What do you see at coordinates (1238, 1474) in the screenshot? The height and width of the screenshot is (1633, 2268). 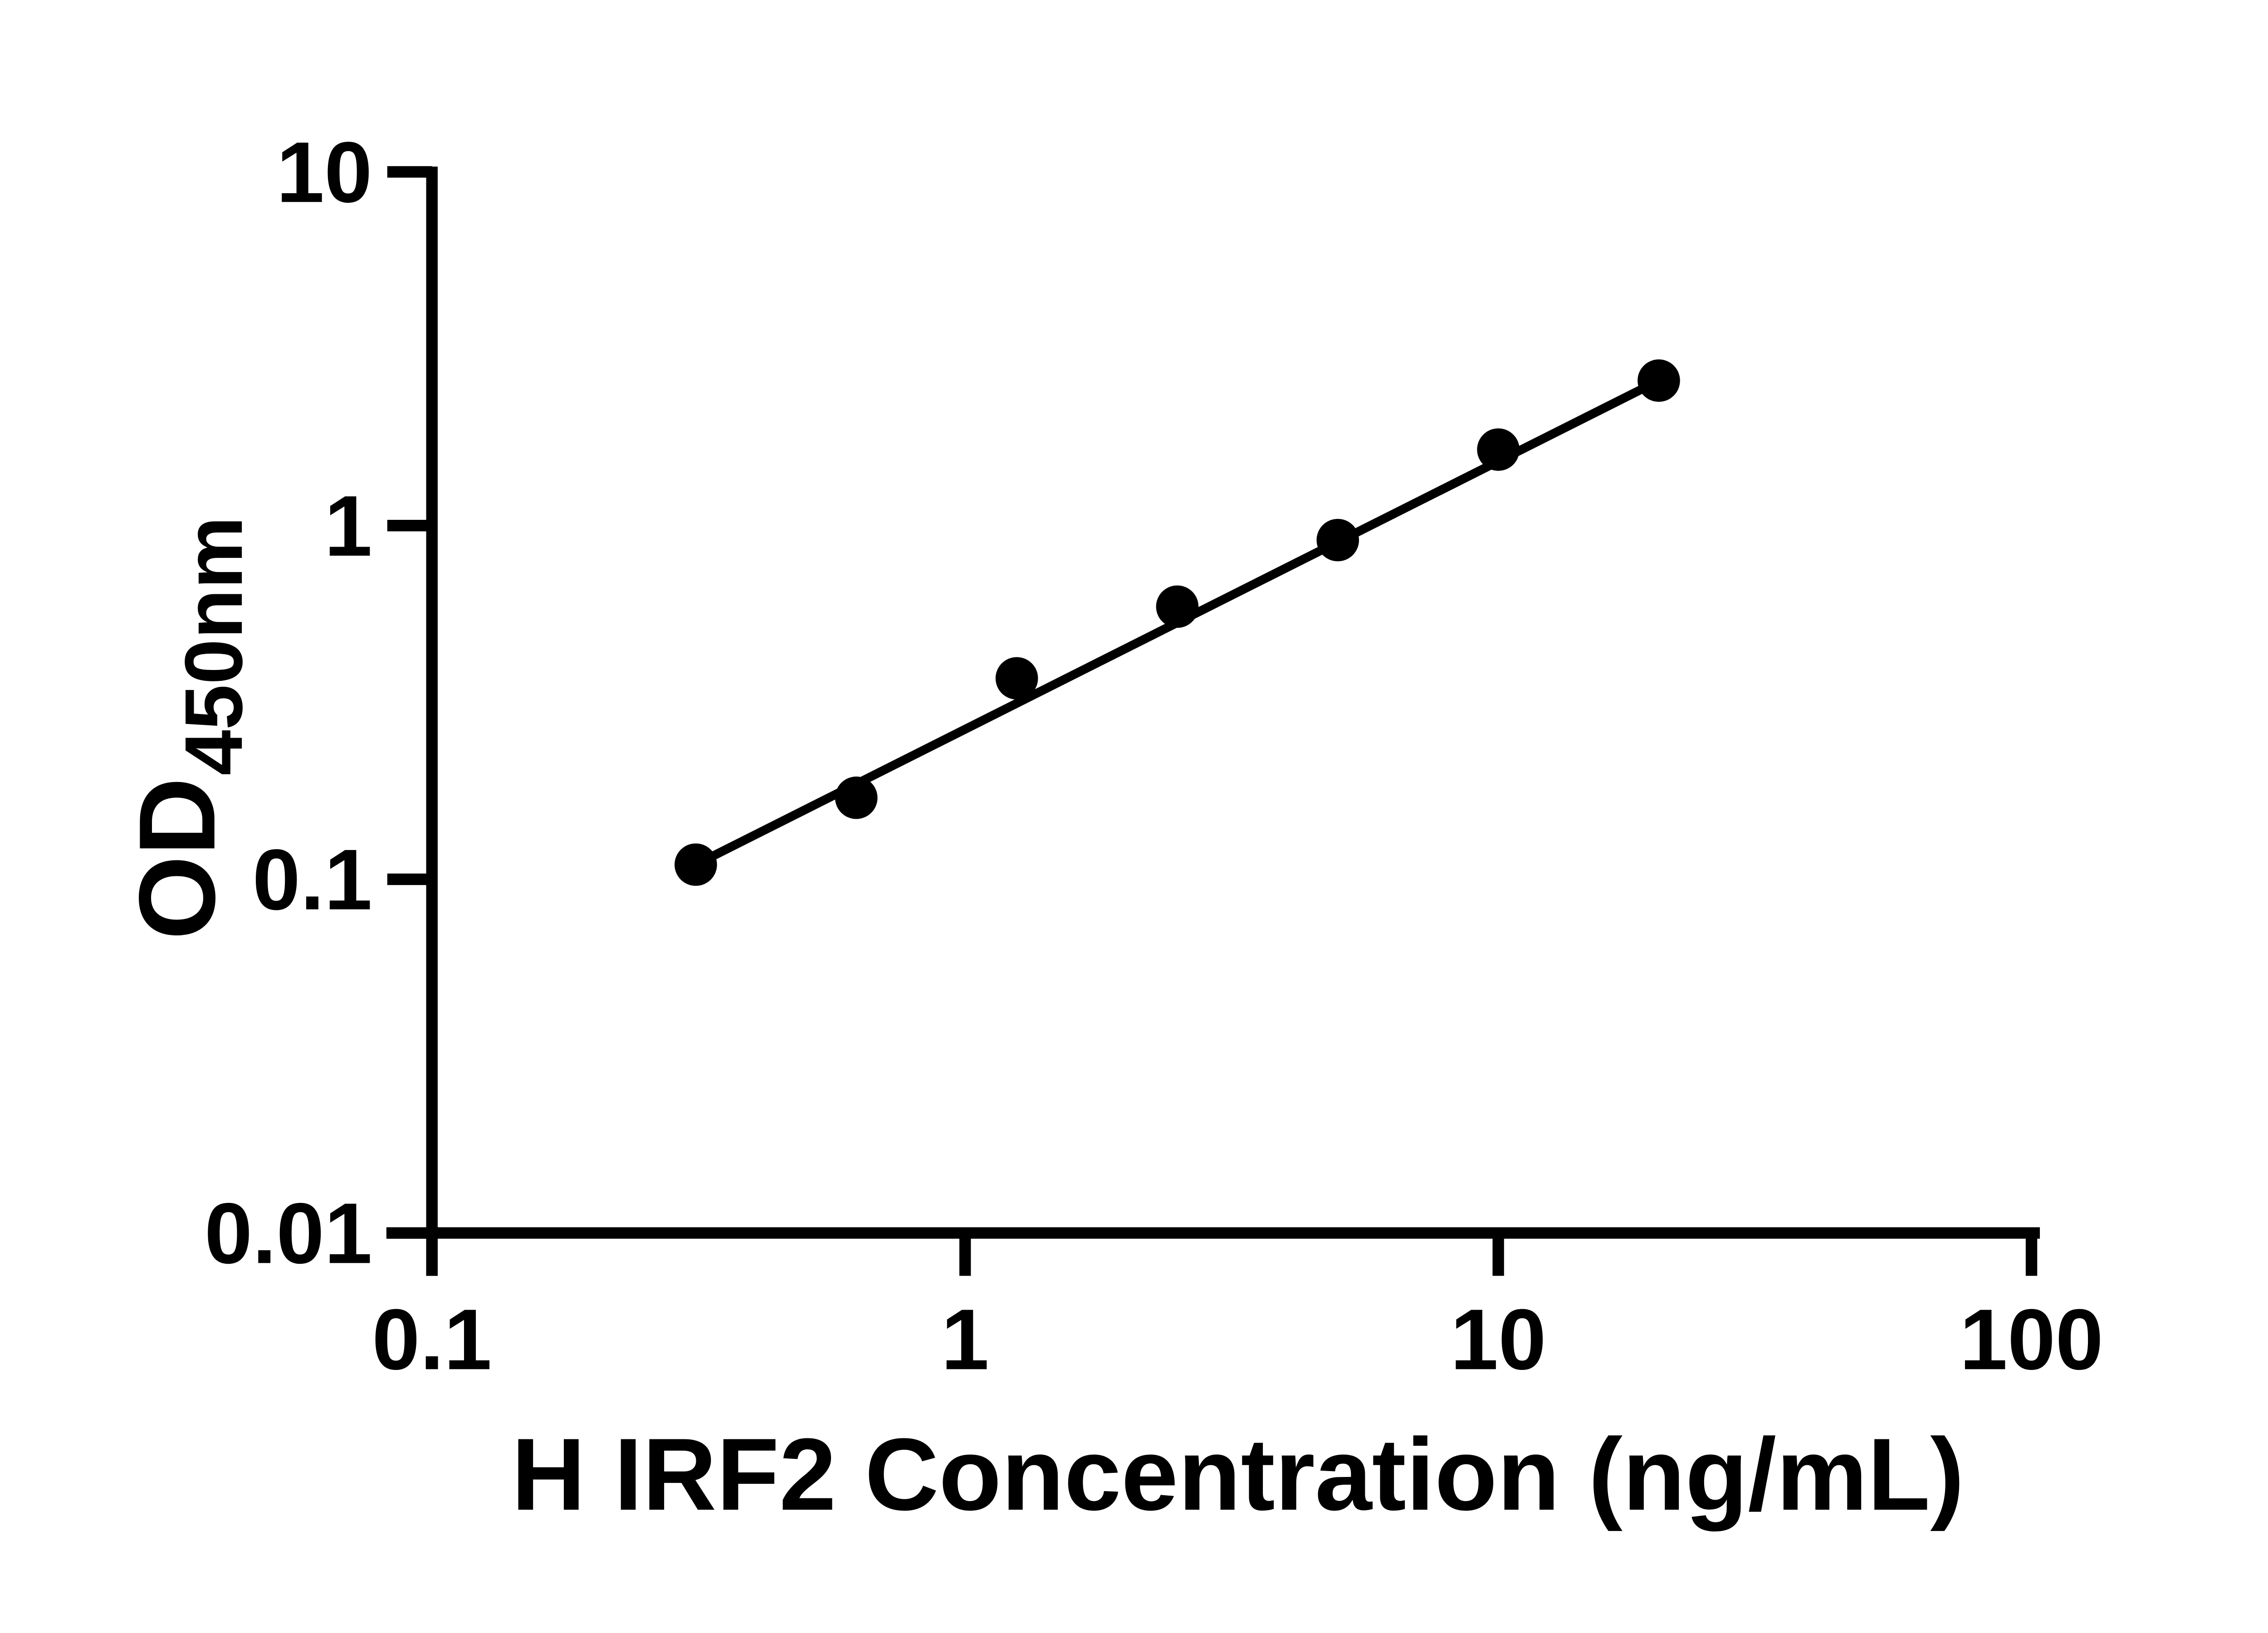 I see `x-axis-title: H IRF2 Concentration (ng/mL)` at bounding box center [1238, 1474].